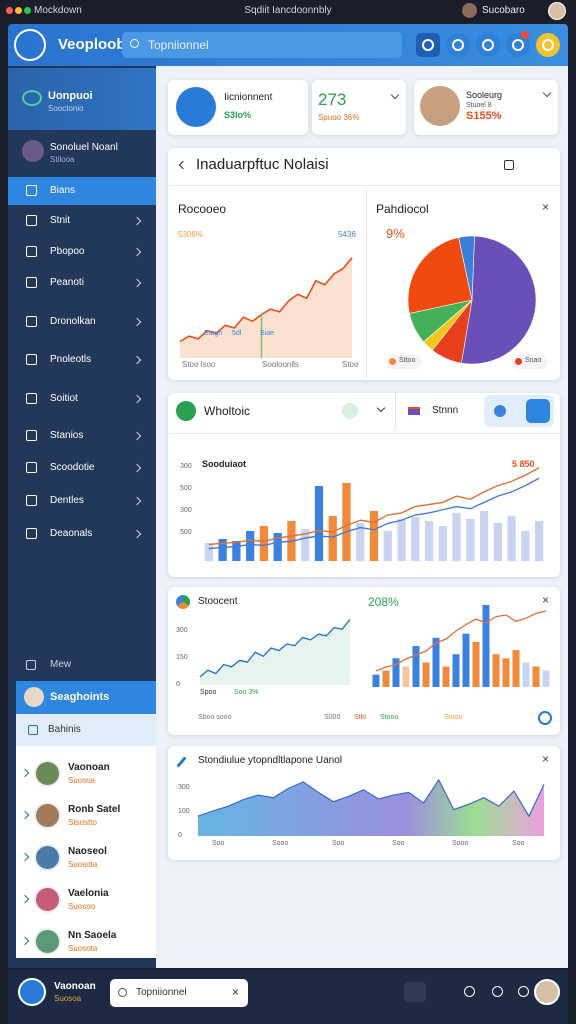  Describe the element at coordinates (371, 807) in the screenshot. I see `chart` at that location.